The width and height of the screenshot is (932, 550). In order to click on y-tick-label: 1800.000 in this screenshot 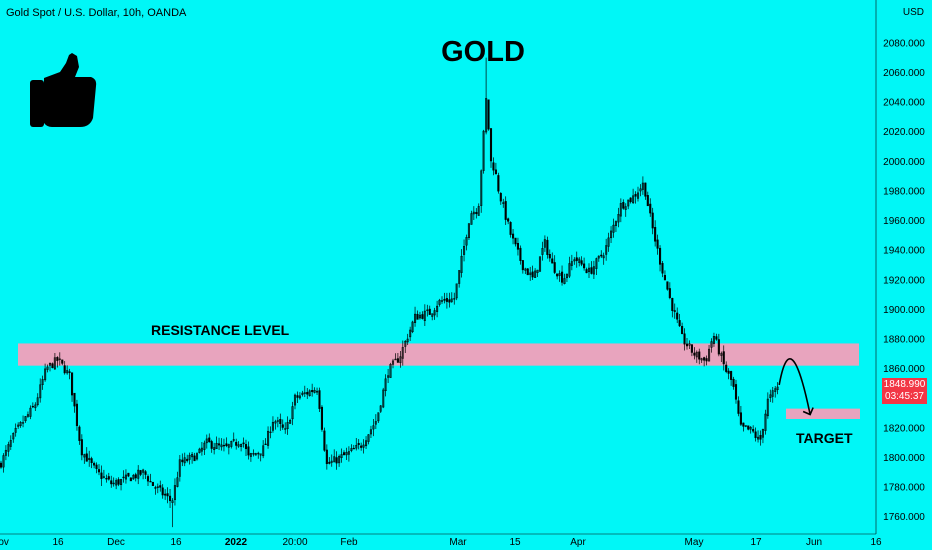, I will do `click(904, 458)`.